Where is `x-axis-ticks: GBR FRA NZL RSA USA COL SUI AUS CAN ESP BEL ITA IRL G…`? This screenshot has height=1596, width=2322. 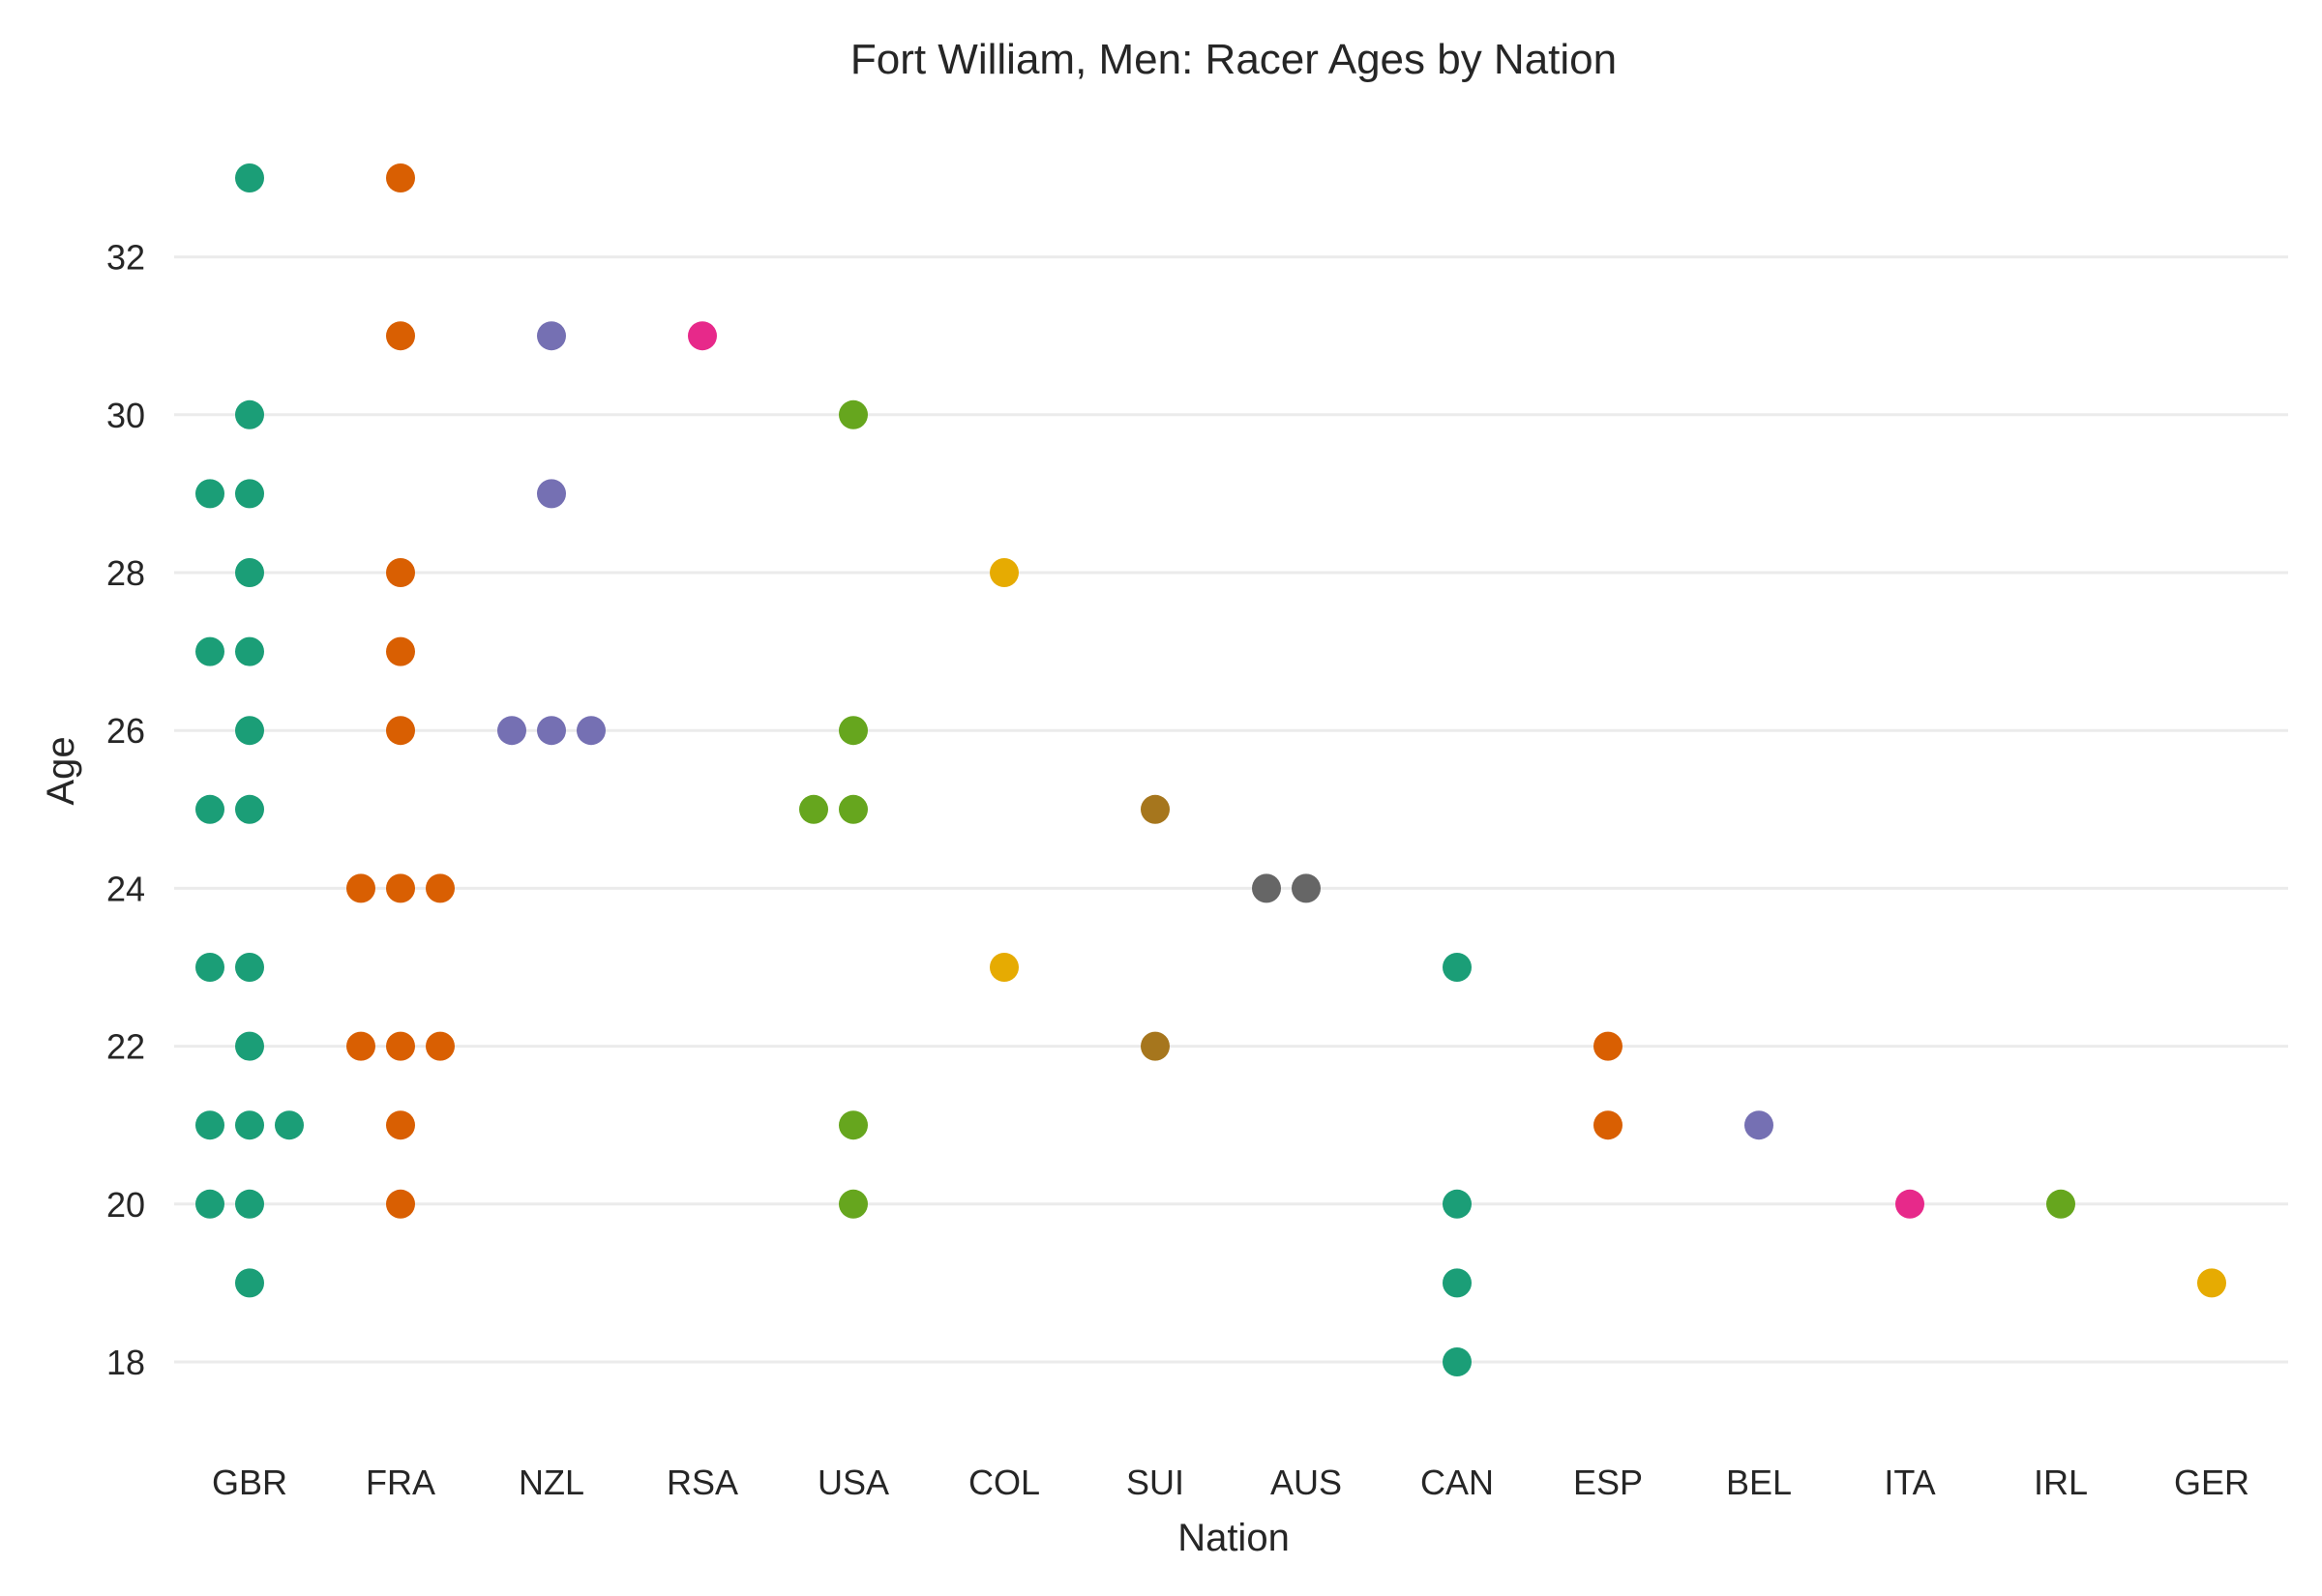 x-axis-ticks: GBR FRA NZL RSA USA COL SUI AUS CAN ESP BEL ITA IRL G… is located at coordinates (1230, 1482).